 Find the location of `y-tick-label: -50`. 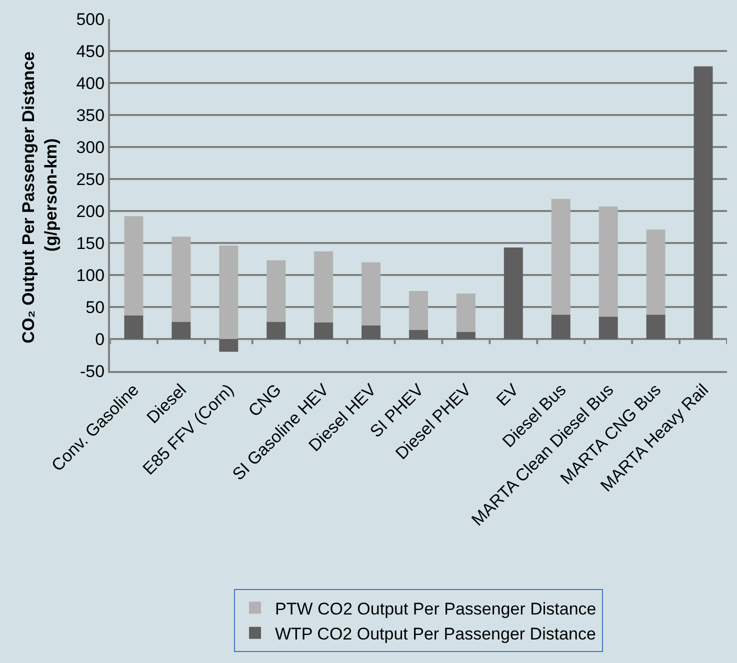

y-tick-label: -50 is located at coordinates (92, 371).